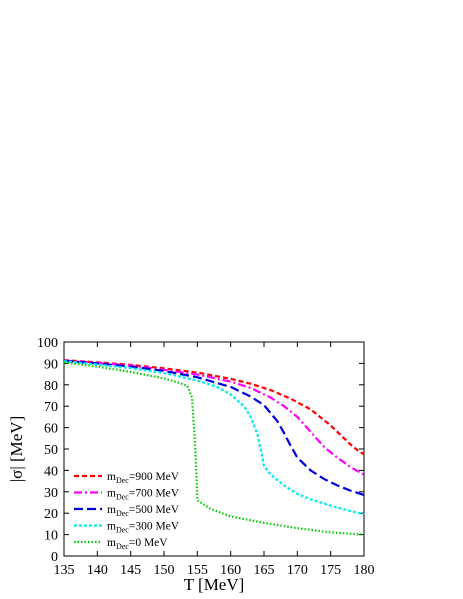  I want to click on legend-label: mDec=700 MeV, so click(143, 495).